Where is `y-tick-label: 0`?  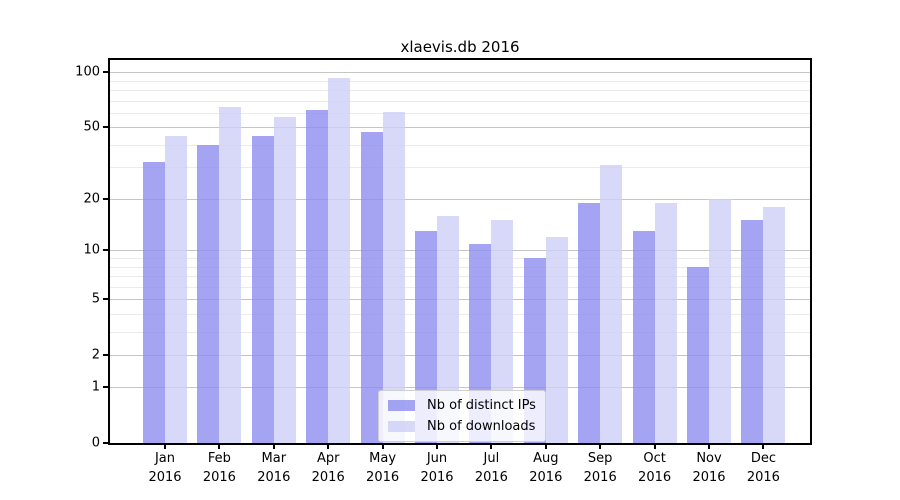
y-tick-label: 0 is located at coordinates (95, 443).